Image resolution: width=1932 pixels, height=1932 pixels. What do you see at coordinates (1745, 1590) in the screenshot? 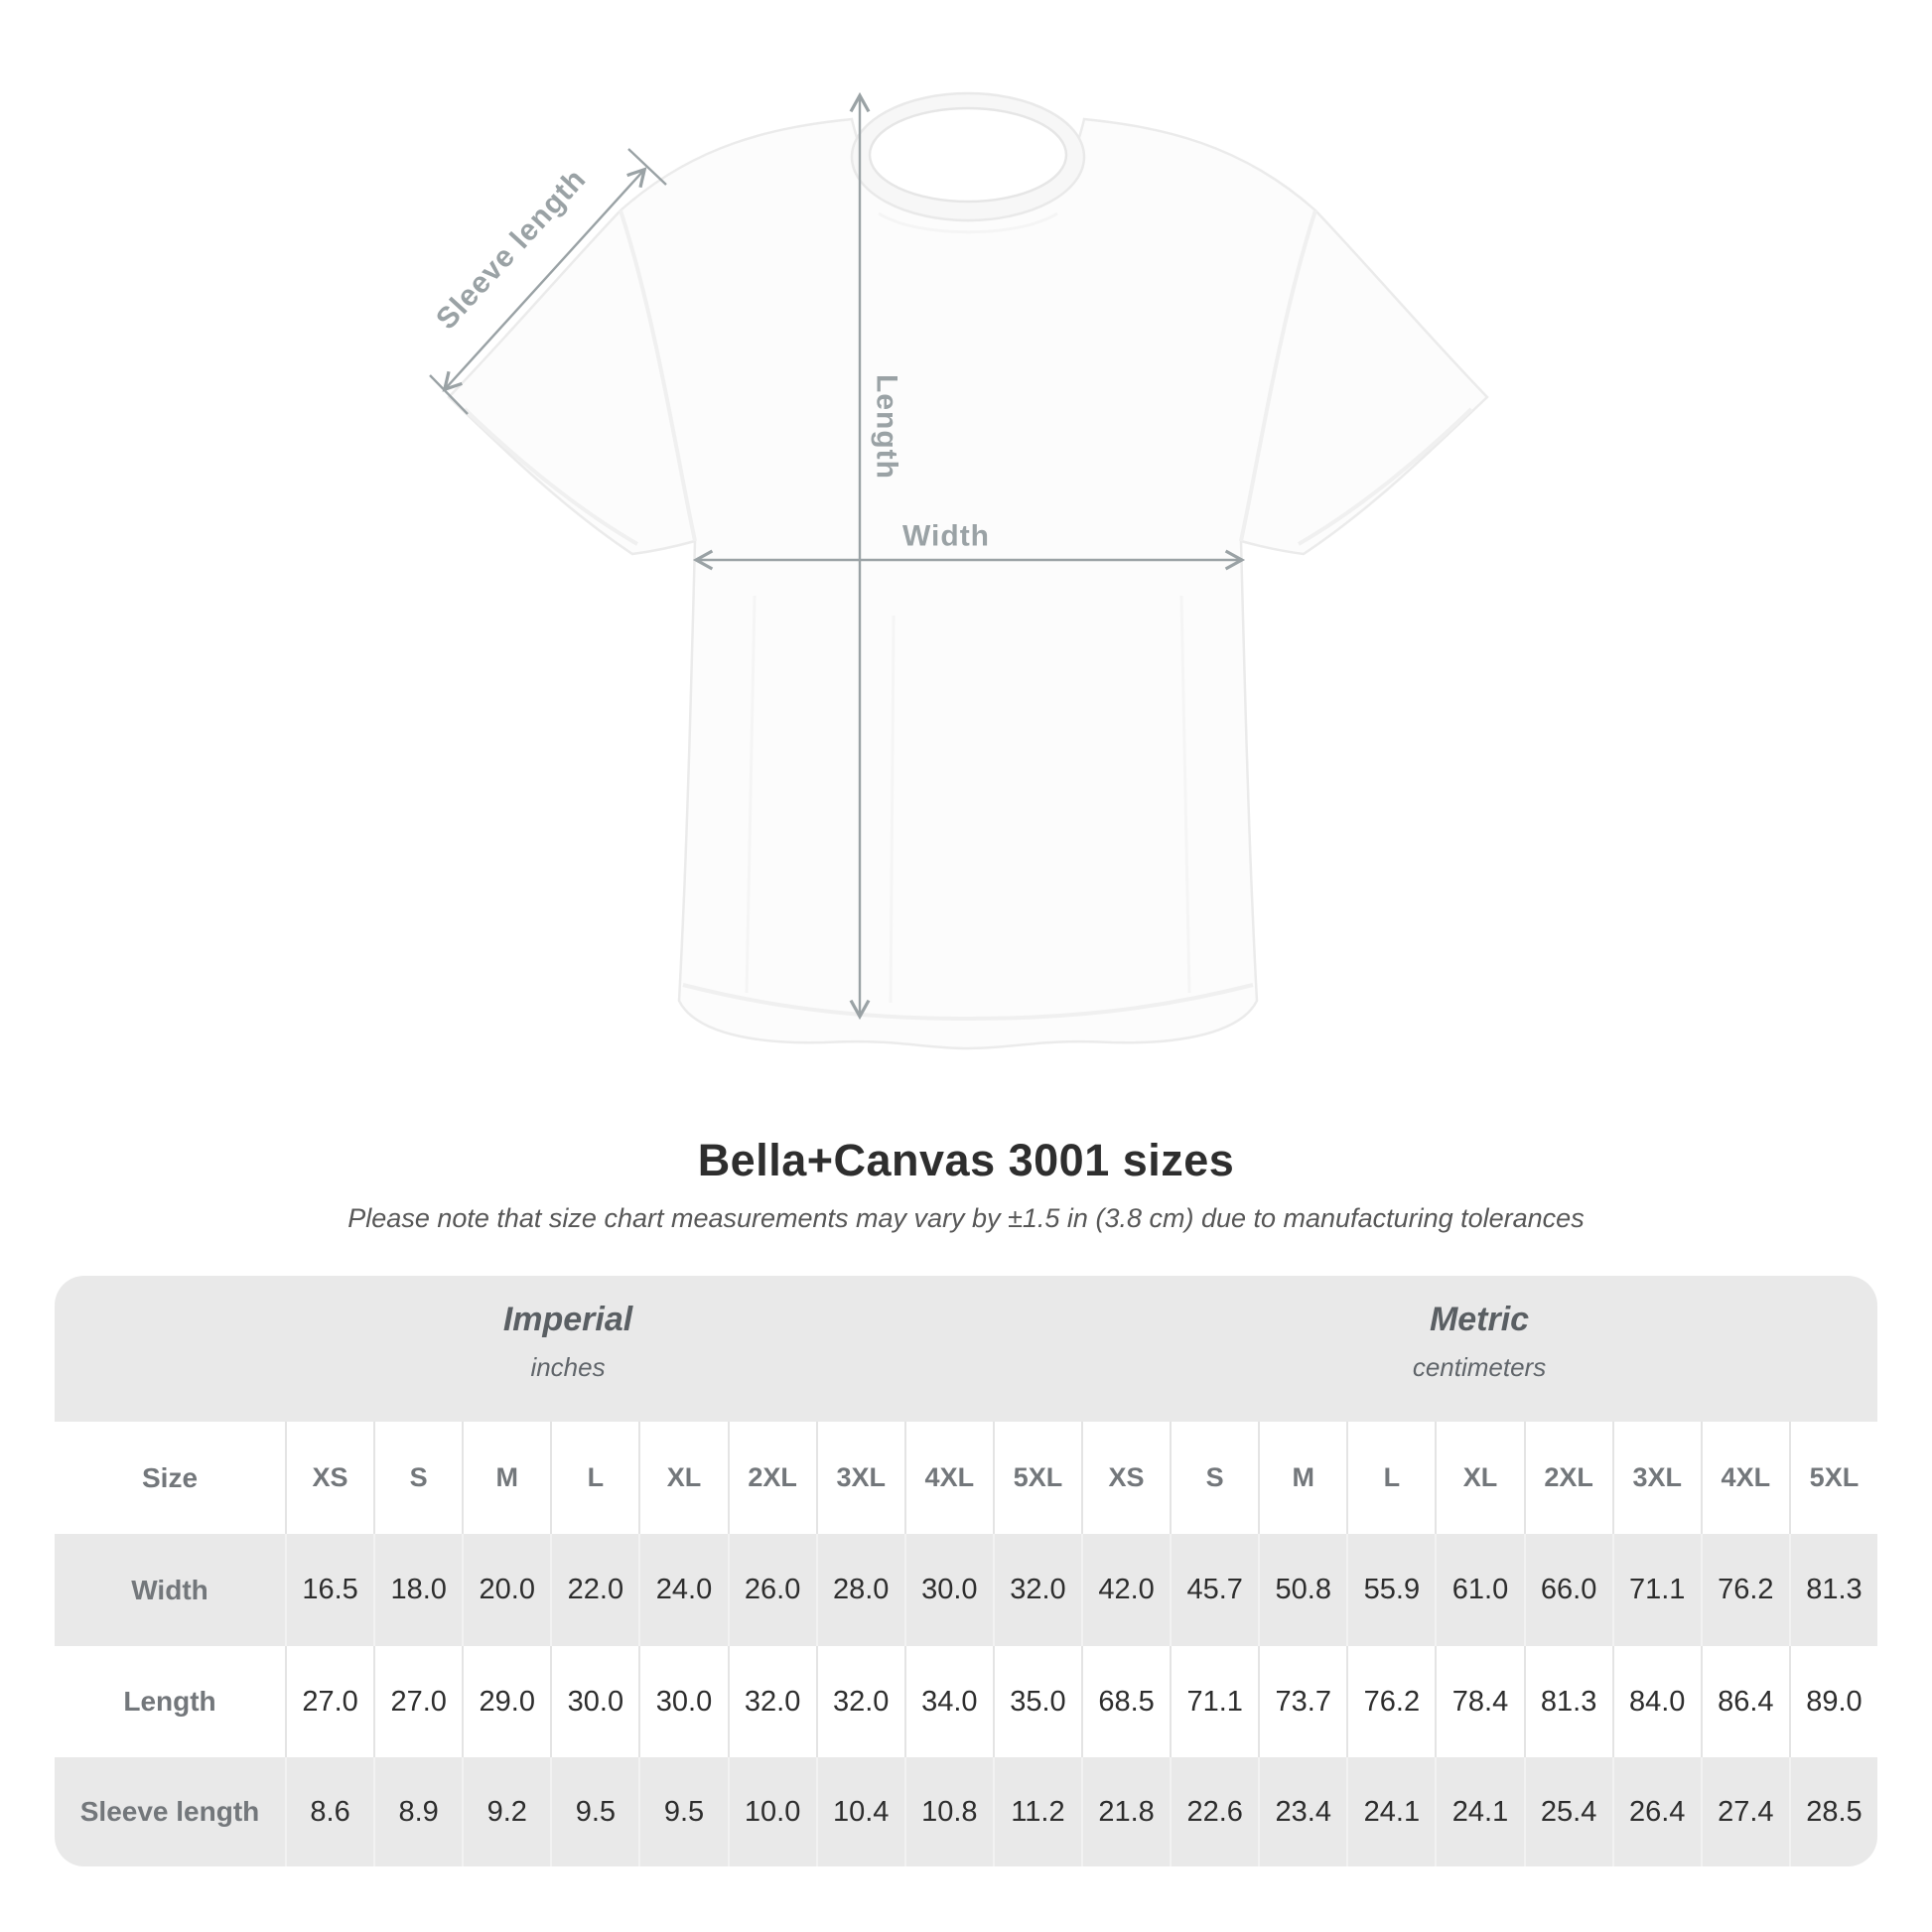
I see `cell-width-metric-4xl: 76.2` at bounding box center [1745, 1590].